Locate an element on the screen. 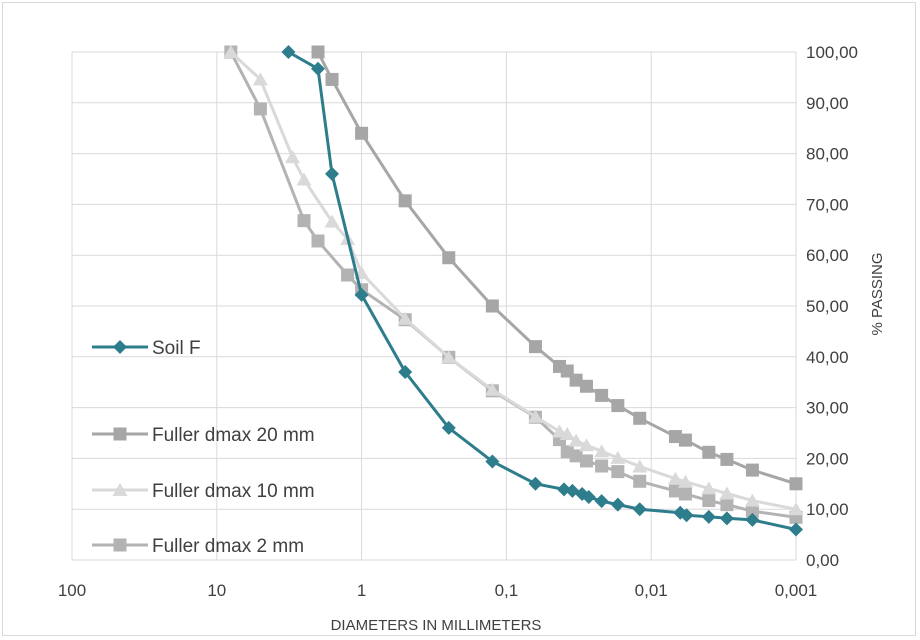 The width and height of the screenshot is (920, 640). y-tick-label: 100,00 is located at coordinates (832, 52).